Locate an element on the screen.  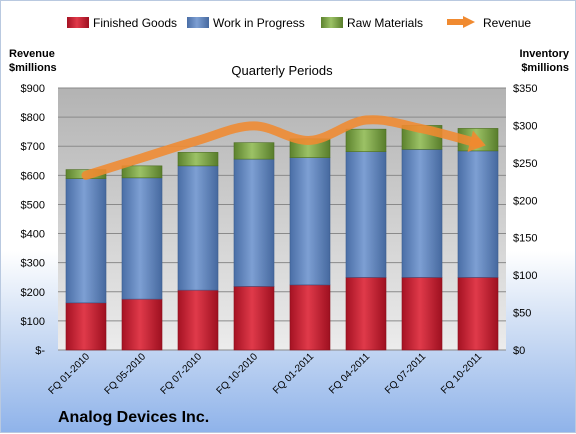
x-tick-label: FQ 01-2010 is located at coordinates (70, 374).